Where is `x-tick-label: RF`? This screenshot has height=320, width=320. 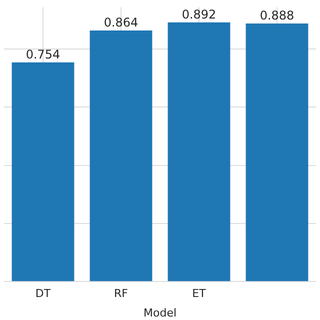 x-tick-label: RF is located at coordinates (121, 293).